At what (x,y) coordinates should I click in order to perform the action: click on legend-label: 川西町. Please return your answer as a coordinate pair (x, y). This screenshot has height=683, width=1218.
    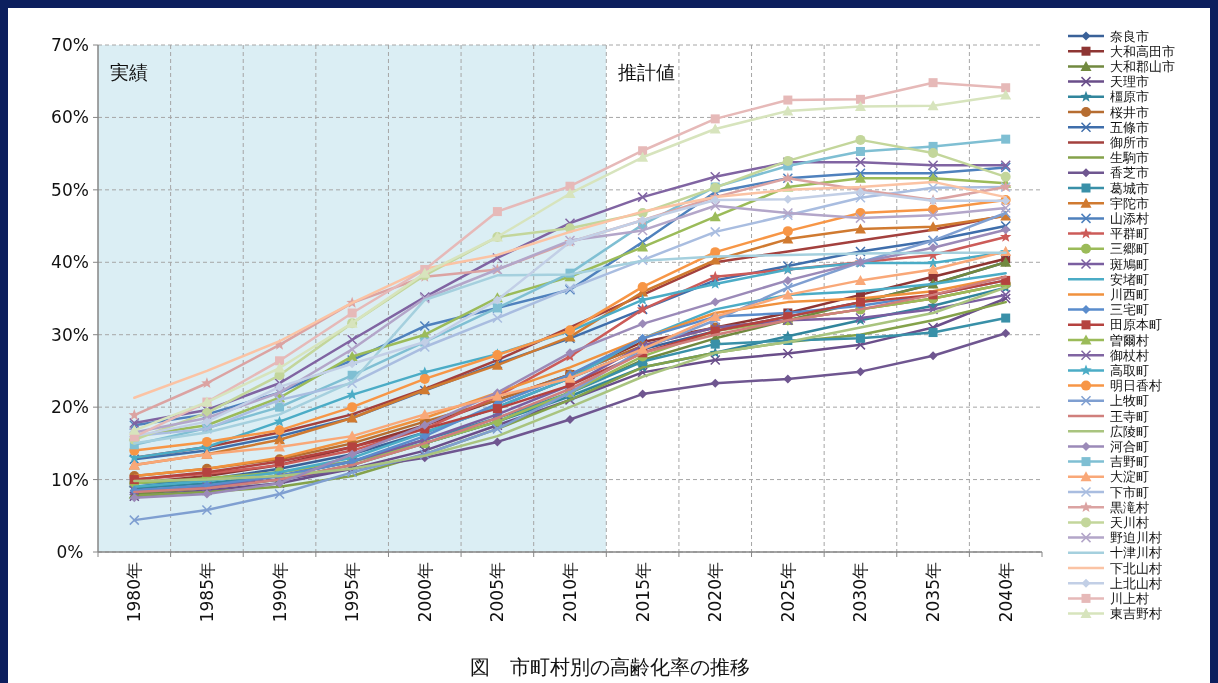
    Looking at the image, I should click on (1129, 294).